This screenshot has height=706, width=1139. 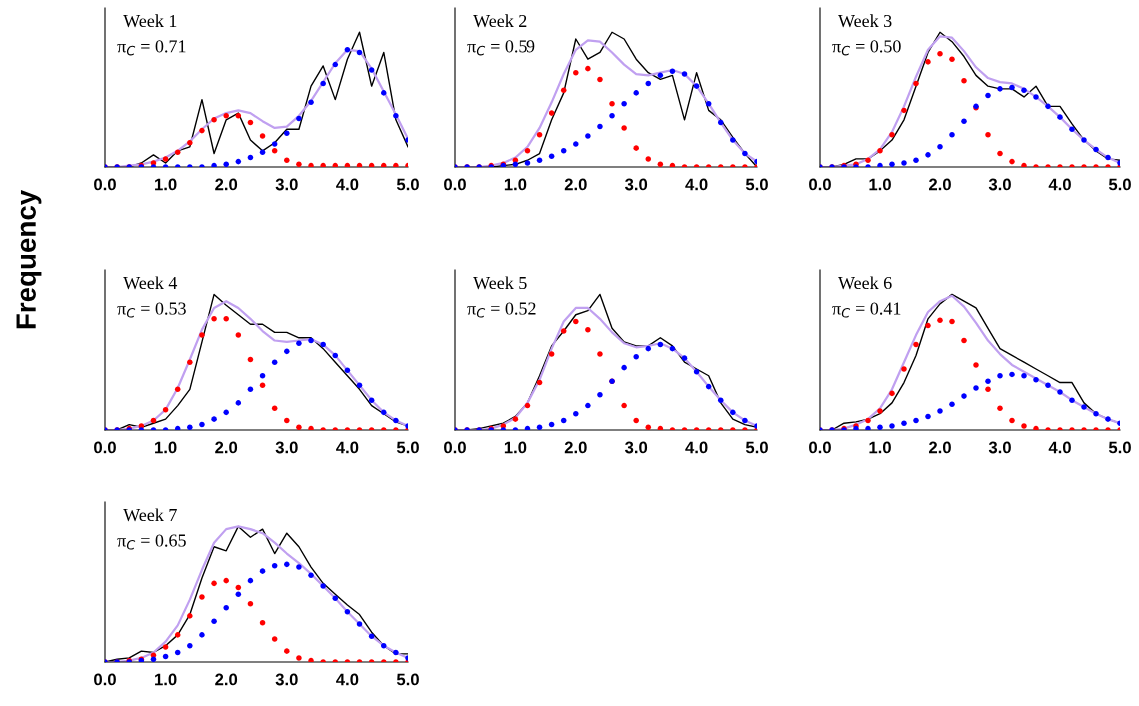 What do you see at coordinates (151, 310) in the screenshot?
I see `annotation: π$_{C}$ = 0.53` at bounding box center [151, 310].